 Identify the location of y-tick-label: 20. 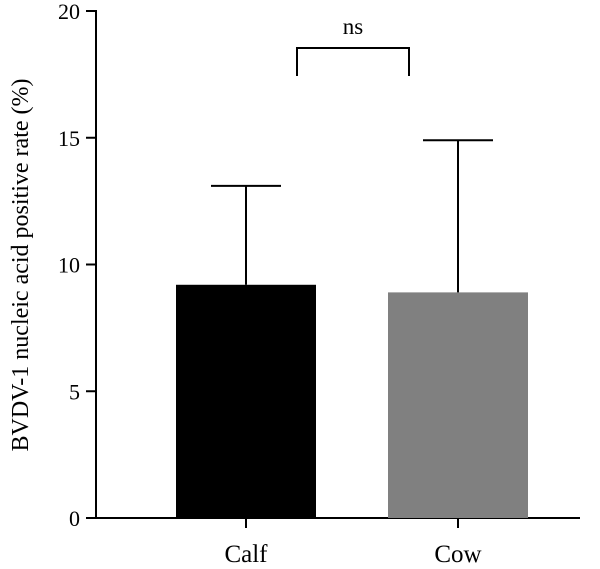
(69, 12).